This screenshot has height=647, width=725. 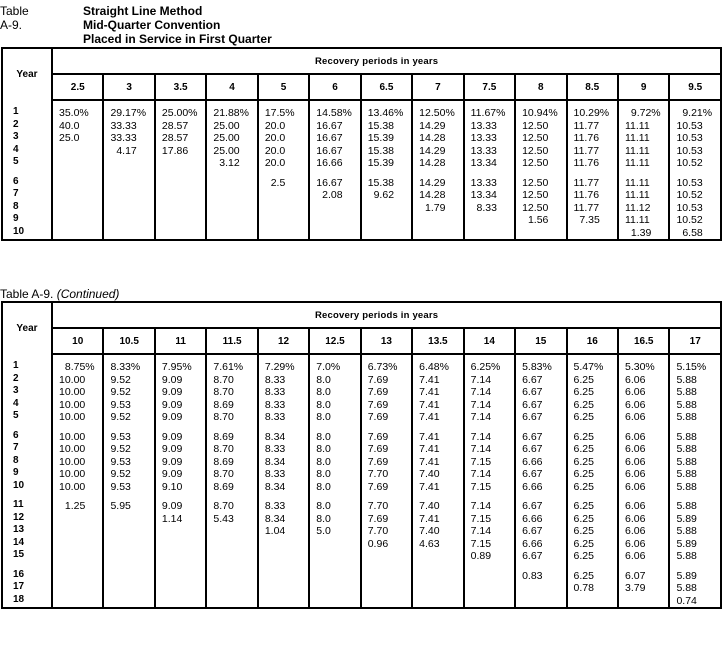 What do you see at coordinates (88, 294) in the screenshot?
I see `continued-note: (Continued)` at bounding box center [88, 294].